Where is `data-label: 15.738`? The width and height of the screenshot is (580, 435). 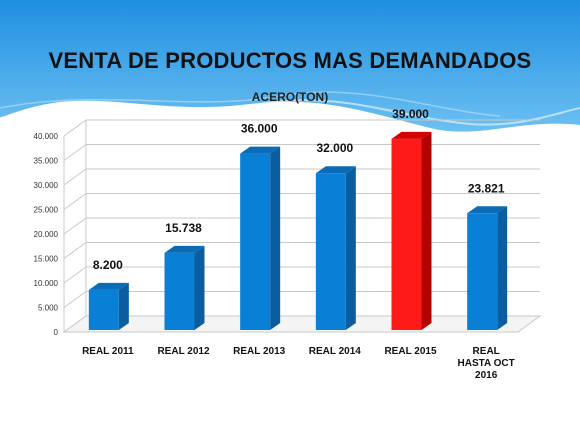 data-label: 15.738 is located at coordinates (183, 228).